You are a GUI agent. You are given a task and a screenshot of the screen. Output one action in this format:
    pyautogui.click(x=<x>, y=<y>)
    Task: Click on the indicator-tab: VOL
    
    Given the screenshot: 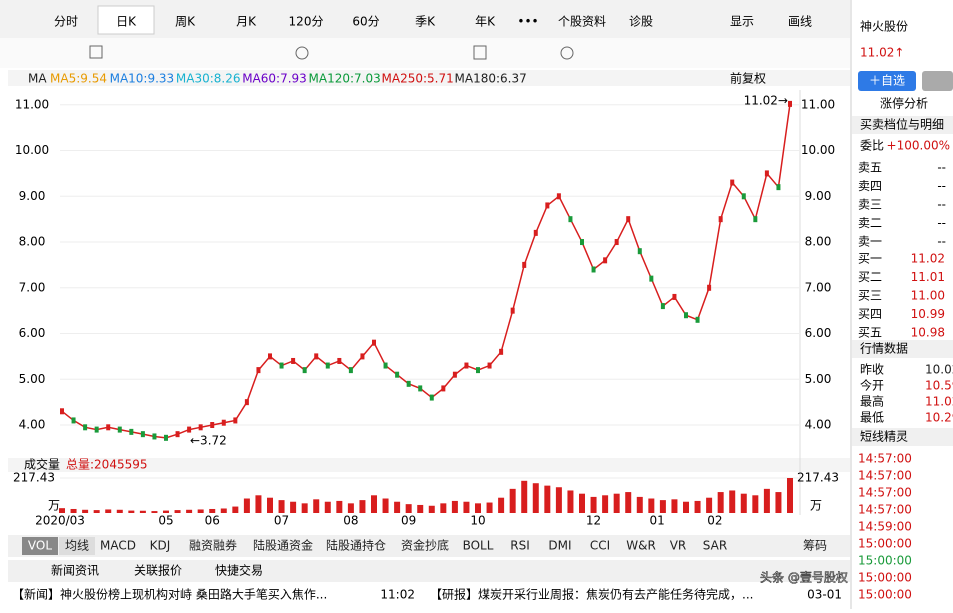 What is the action you would take?
    pyautogui.click(x=40, y=546)
    